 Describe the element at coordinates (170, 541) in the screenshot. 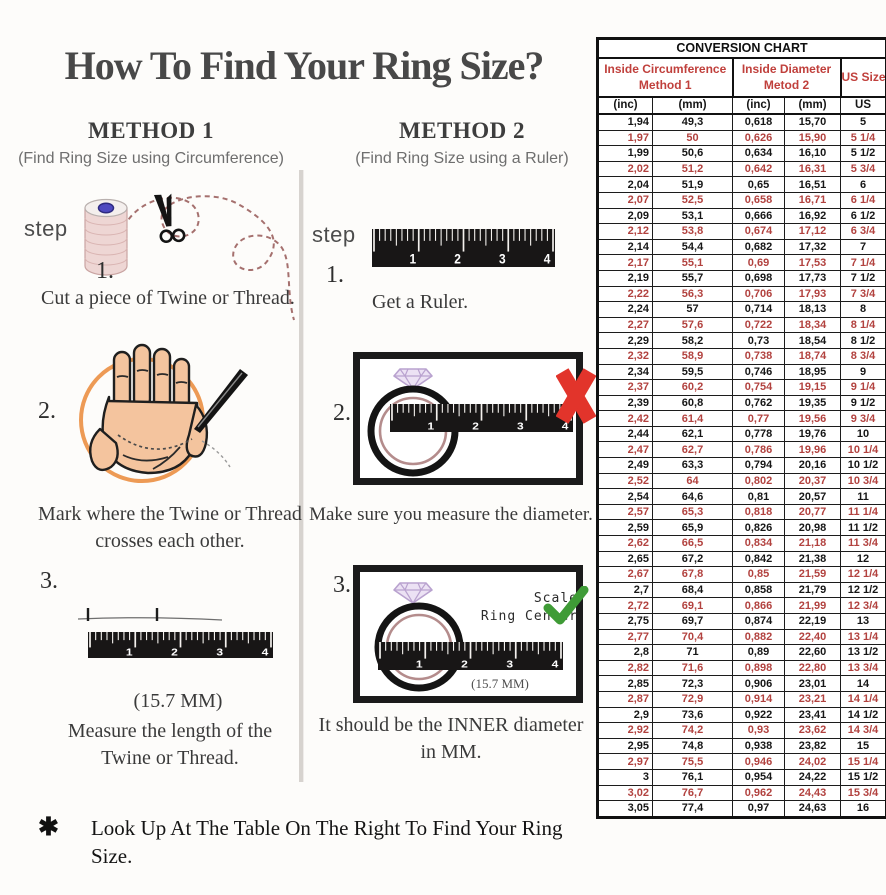

I see `method-1-step-2-caption-line2: crosses each other.` at that location.